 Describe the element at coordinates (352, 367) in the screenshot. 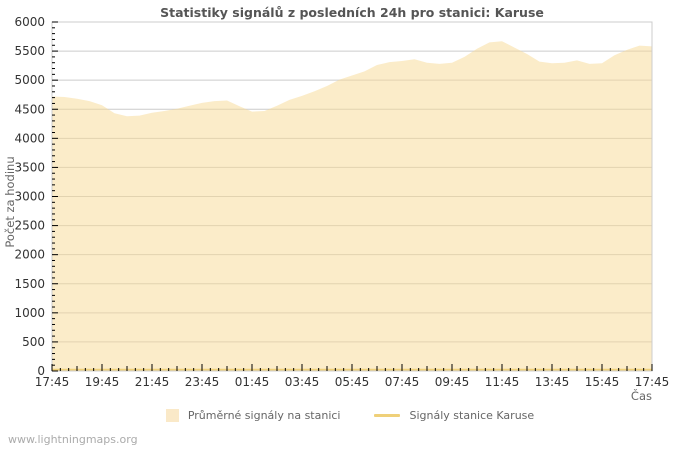

I see `x-axis-ticks` at that location.